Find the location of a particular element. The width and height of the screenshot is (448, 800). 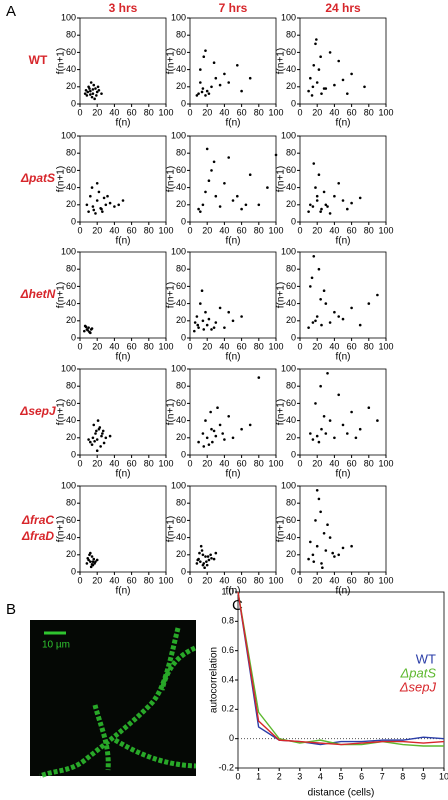

y-tick-label: 60 is located at coordinates (181, 403).